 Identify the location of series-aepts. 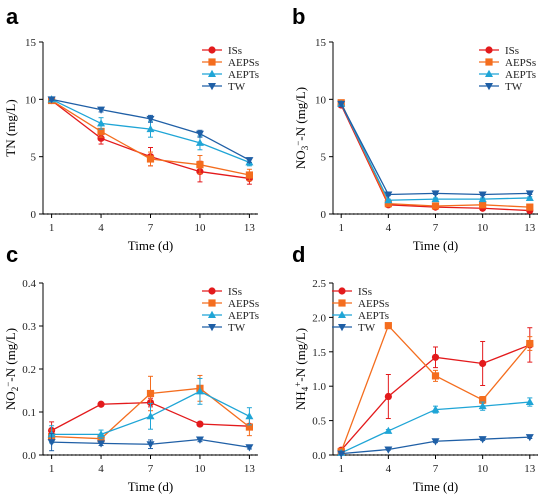
(435, 151).